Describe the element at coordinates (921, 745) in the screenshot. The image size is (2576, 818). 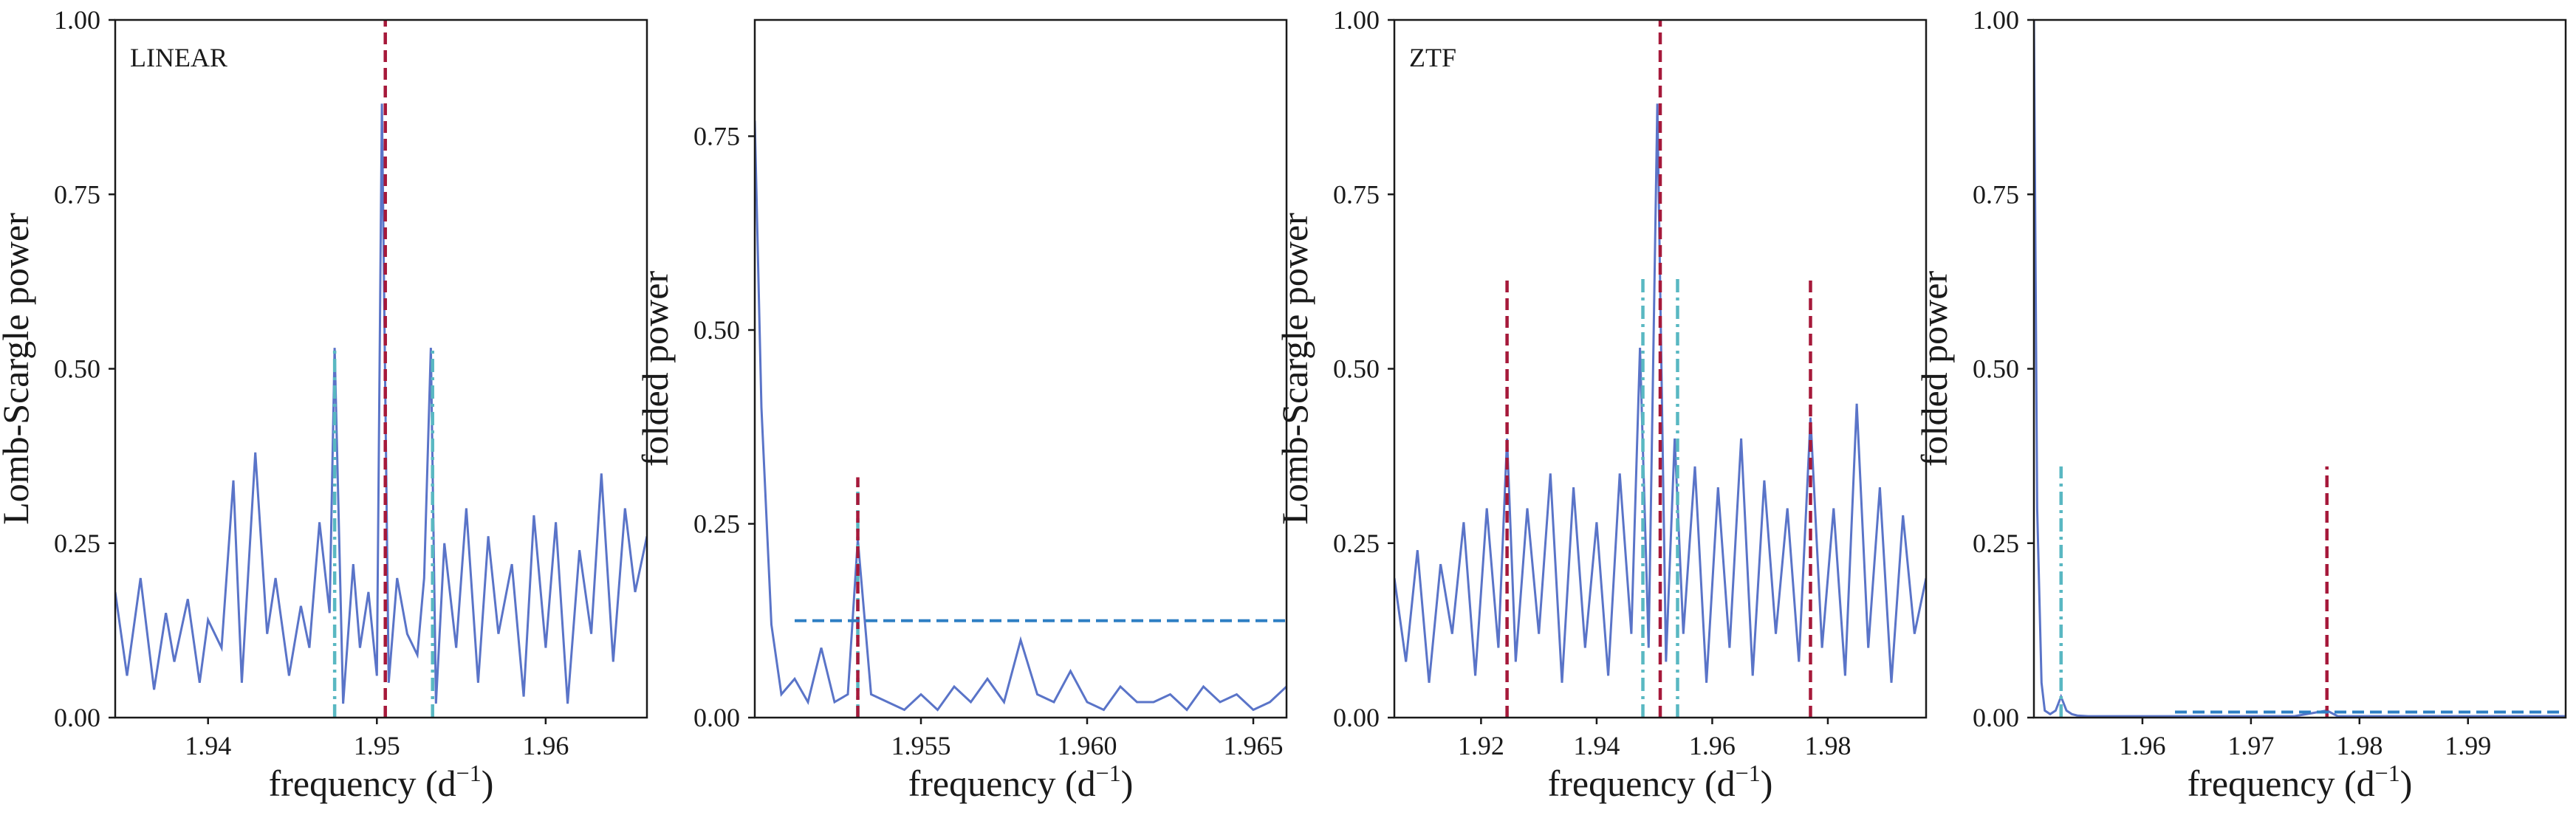
I see `x-tick-label: 1.955` at that location.